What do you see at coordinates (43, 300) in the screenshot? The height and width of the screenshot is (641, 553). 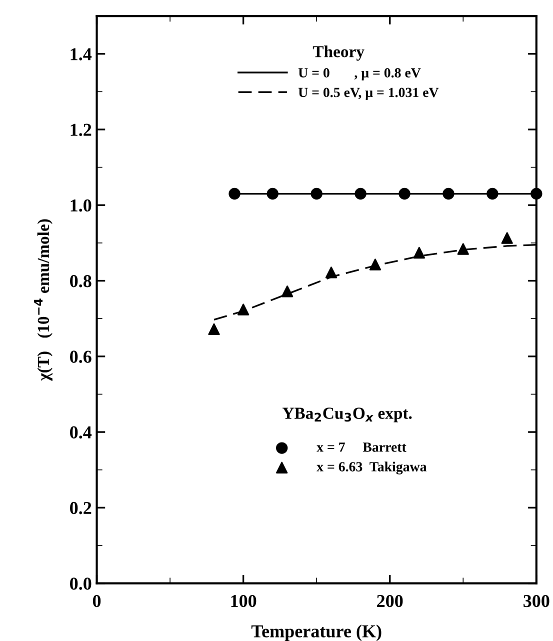 I see `y-axis-title: χ(T) (10$^{−4}$ emu/mole)` at bounding box center [43, 300].